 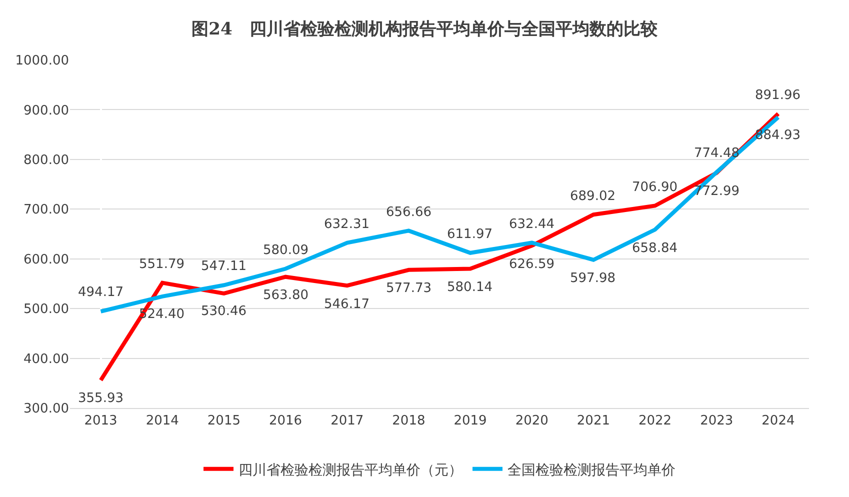 I want to click on data-label: 547.11, so click(x=223, y=266).